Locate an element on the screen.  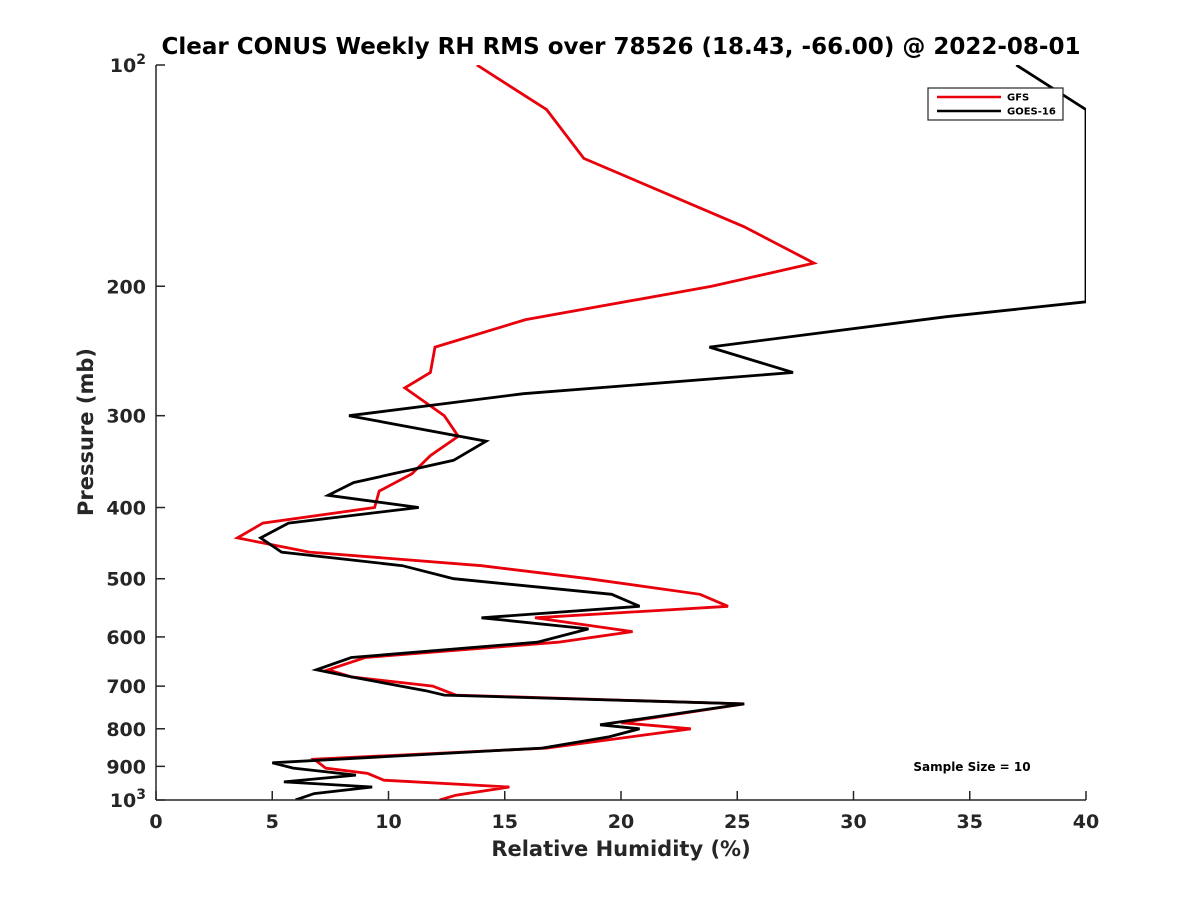
y-tick-label: 200 is located at coordinates (126, 287).